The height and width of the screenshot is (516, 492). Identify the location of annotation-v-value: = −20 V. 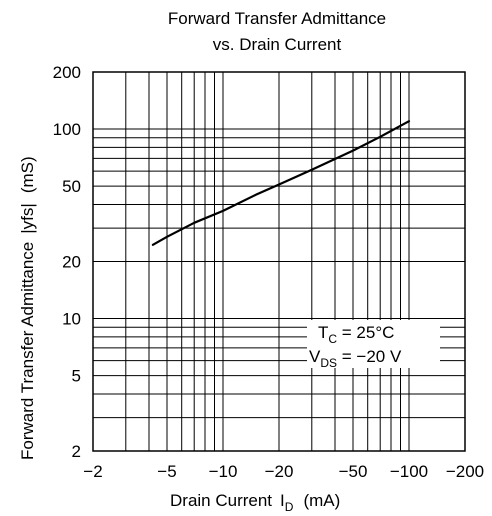
(369, 356).